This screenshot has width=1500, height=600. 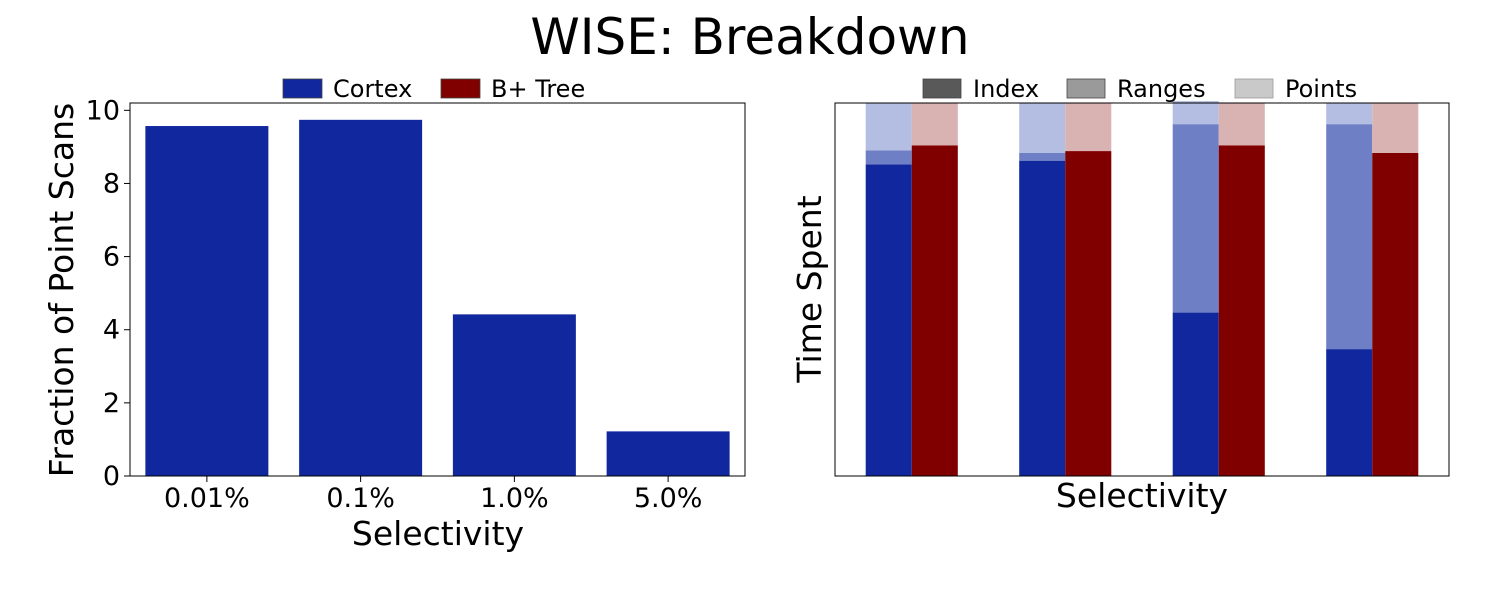 What do you see at coordinates (372, 89) in the screenshot?
I see `legend-label-cortex: Cortex` at bounding box center [372, 89].